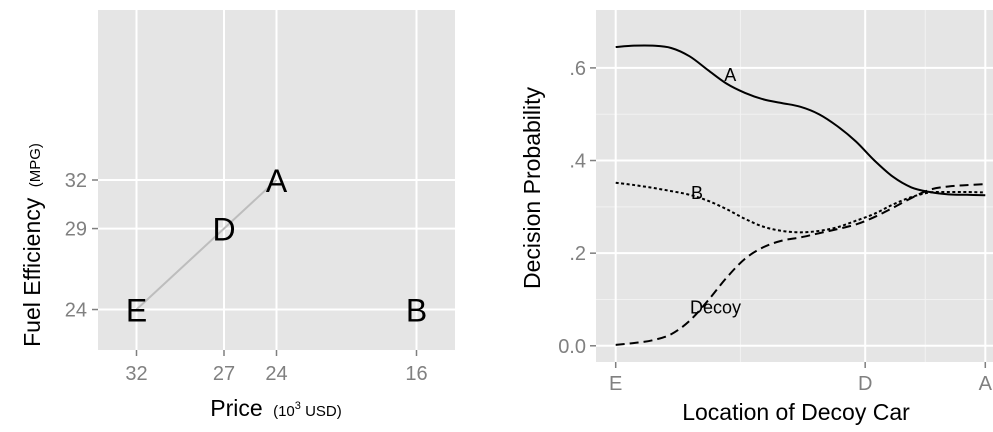 This screenshot has width=993, height=432. I want to click on left-y-axis-unit: (MPG), so click(35, 165).